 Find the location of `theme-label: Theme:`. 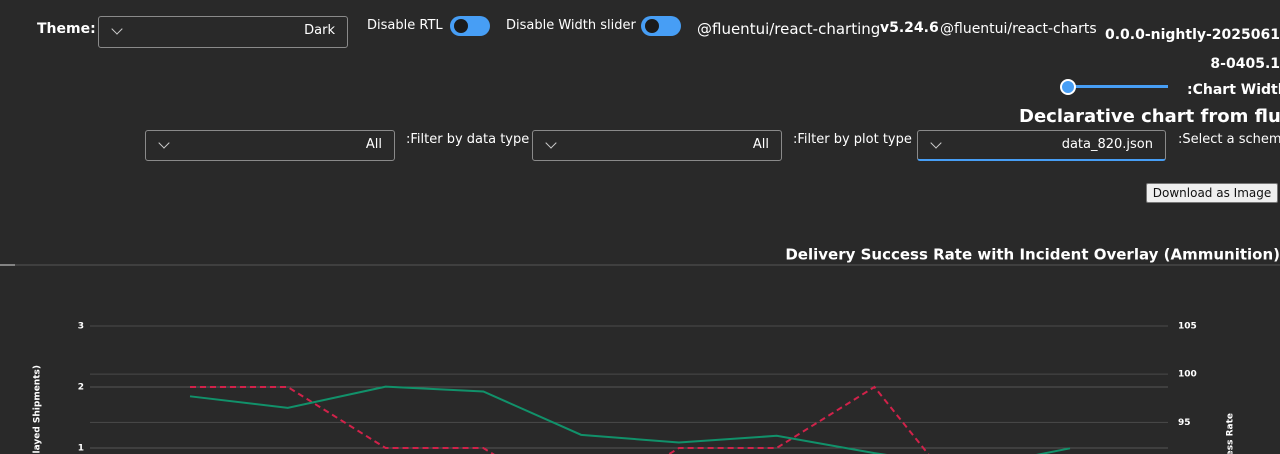

theme-label: Theme: is located at coordinates (66, 29).